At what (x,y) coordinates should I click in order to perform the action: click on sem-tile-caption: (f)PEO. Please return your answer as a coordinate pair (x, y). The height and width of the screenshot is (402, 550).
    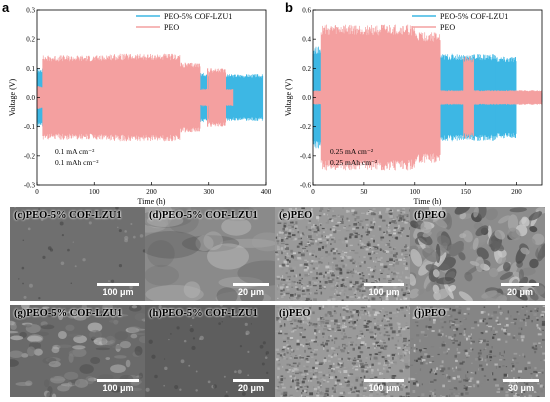
    Looking at the image, I should click on (430, 215).